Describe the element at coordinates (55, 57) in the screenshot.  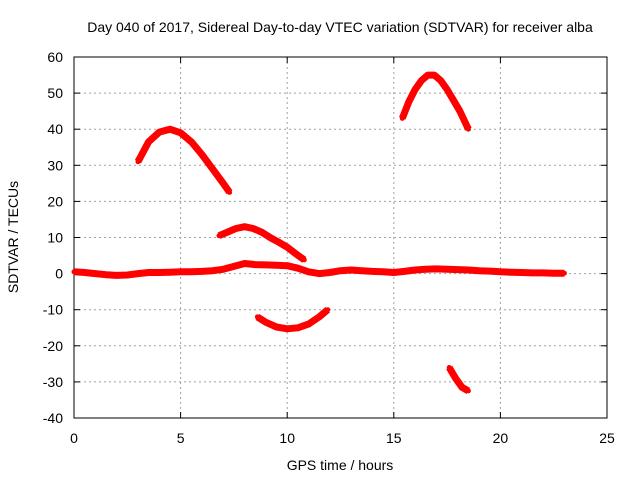
I see `y-tick-label: 60` at that location.